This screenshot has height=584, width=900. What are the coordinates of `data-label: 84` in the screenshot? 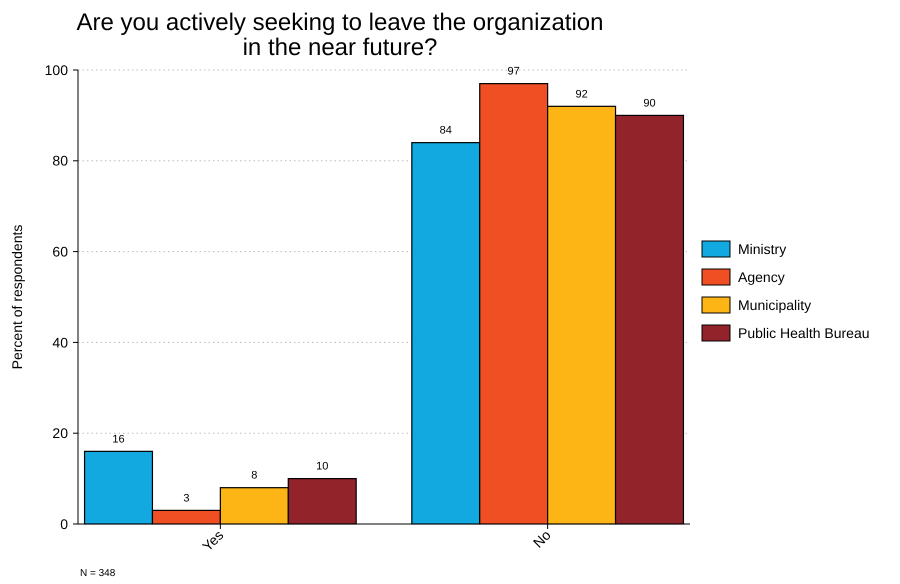 It's located at (446, 130).